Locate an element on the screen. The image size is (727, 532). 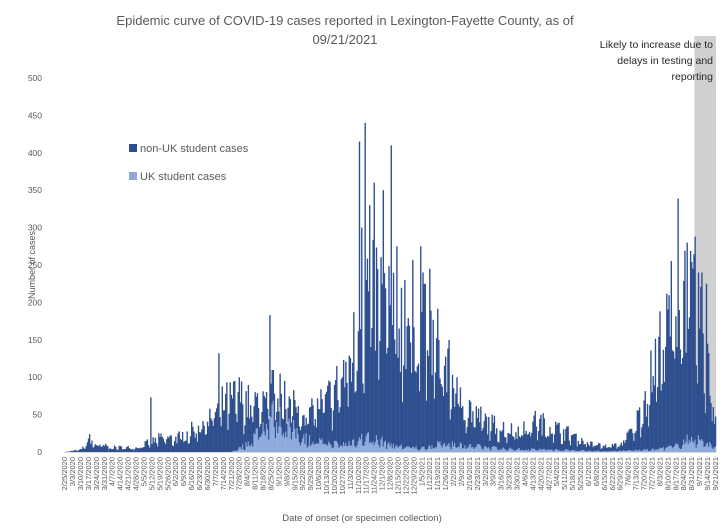
legend-swatch-non-uk is located at coordinates (133, 148).